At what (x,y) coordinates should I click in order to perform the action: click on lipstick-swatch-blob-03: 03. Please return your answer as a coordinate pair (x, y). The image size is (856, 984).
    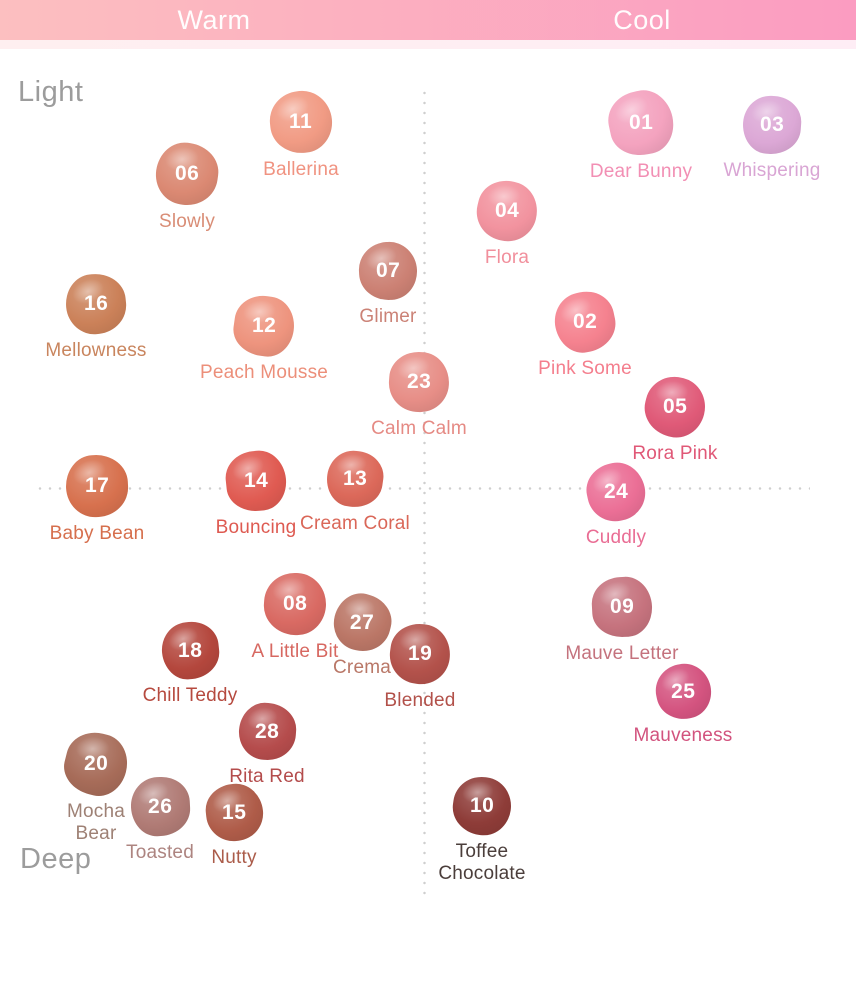
    Looking at the image, I should click on (772, 125).